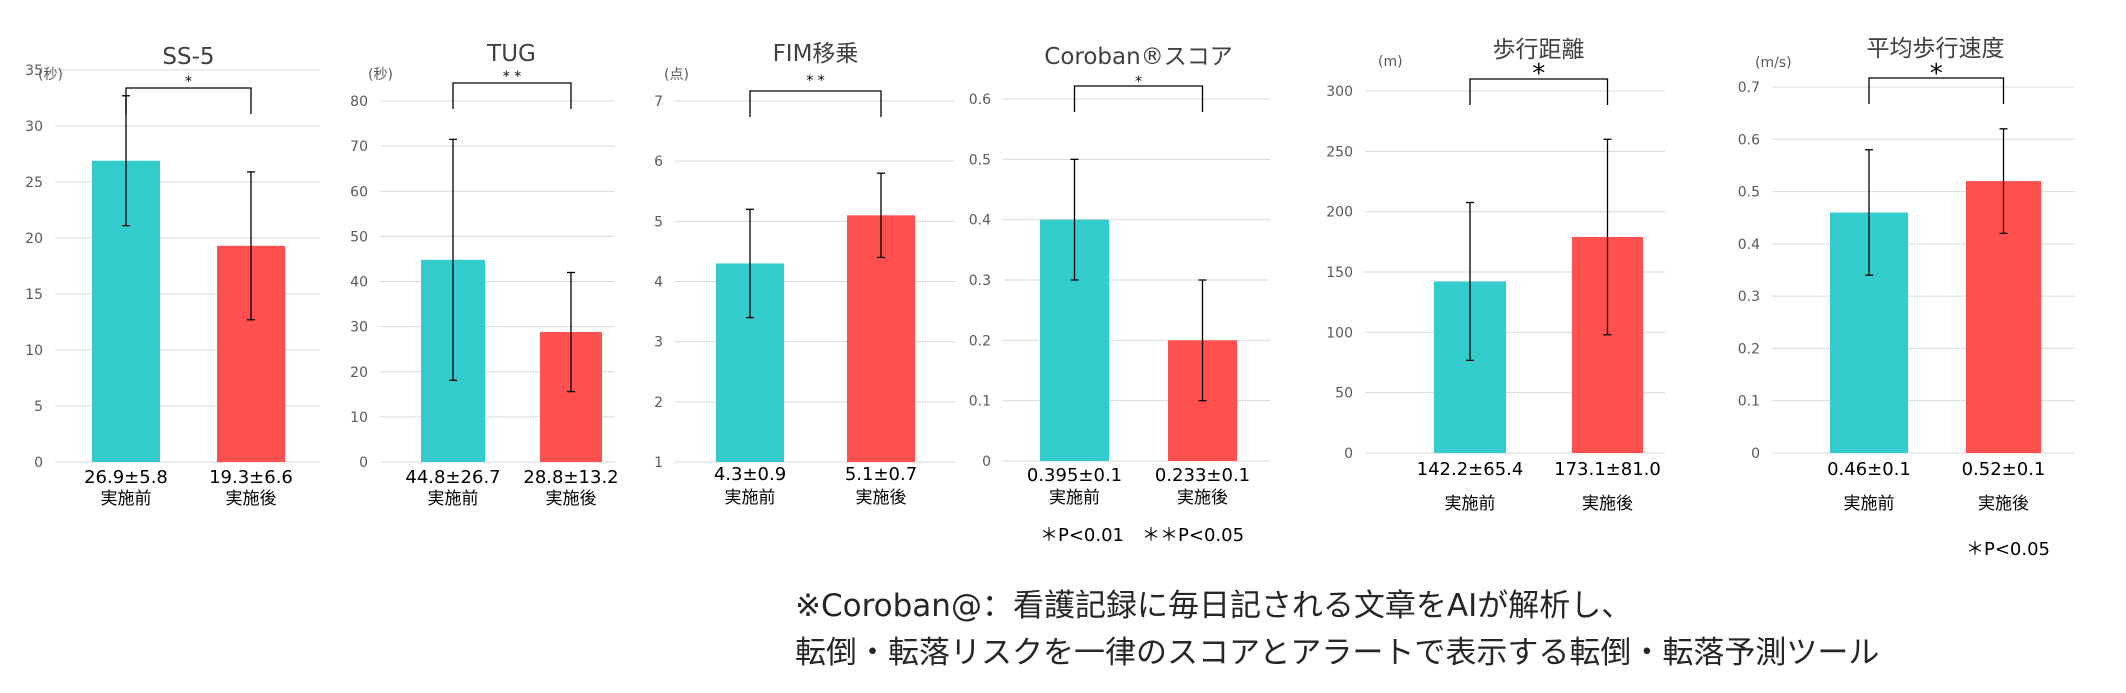 The width and height of the screenshot is (2126, 693). Describe the element at coordinates (1869, 469) in the screenshot. I see `data-label: 0.46±0.1` at that location.